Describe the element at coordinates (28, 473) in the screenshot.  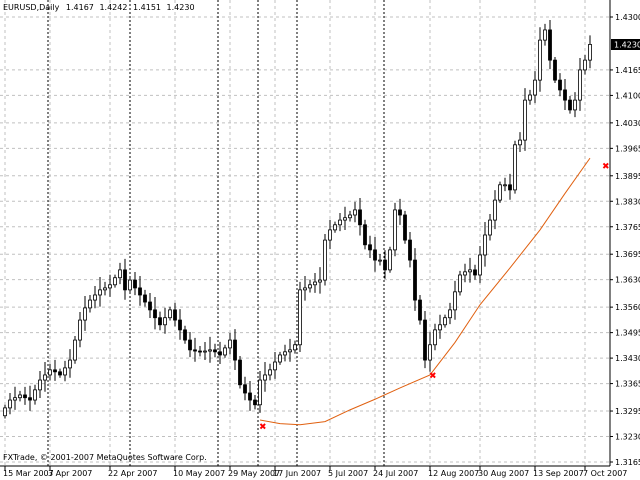
I see `x-tick-label: 15 Mar 2007` at that location.